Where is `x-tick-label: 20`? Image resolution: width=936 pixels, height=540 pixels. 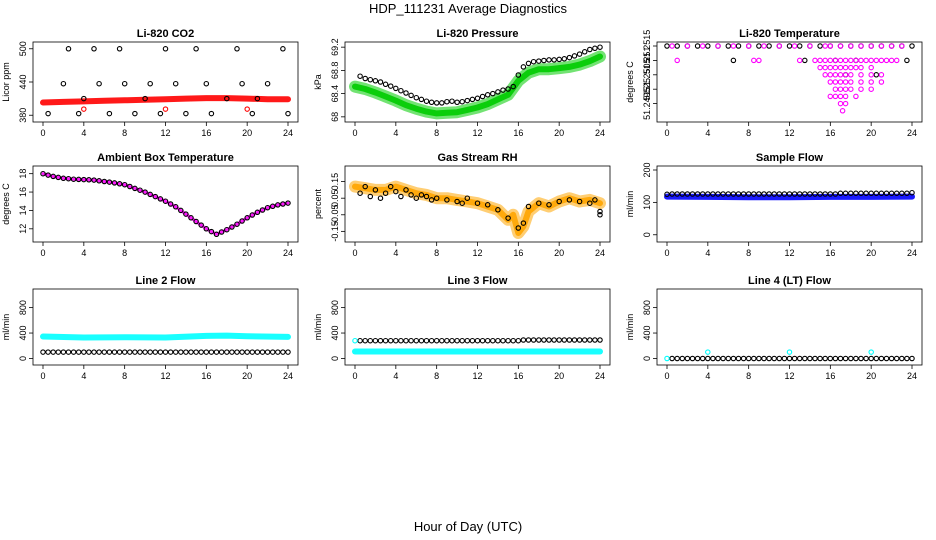
x-tick-label: 20 is located at coordinates (871, 376).